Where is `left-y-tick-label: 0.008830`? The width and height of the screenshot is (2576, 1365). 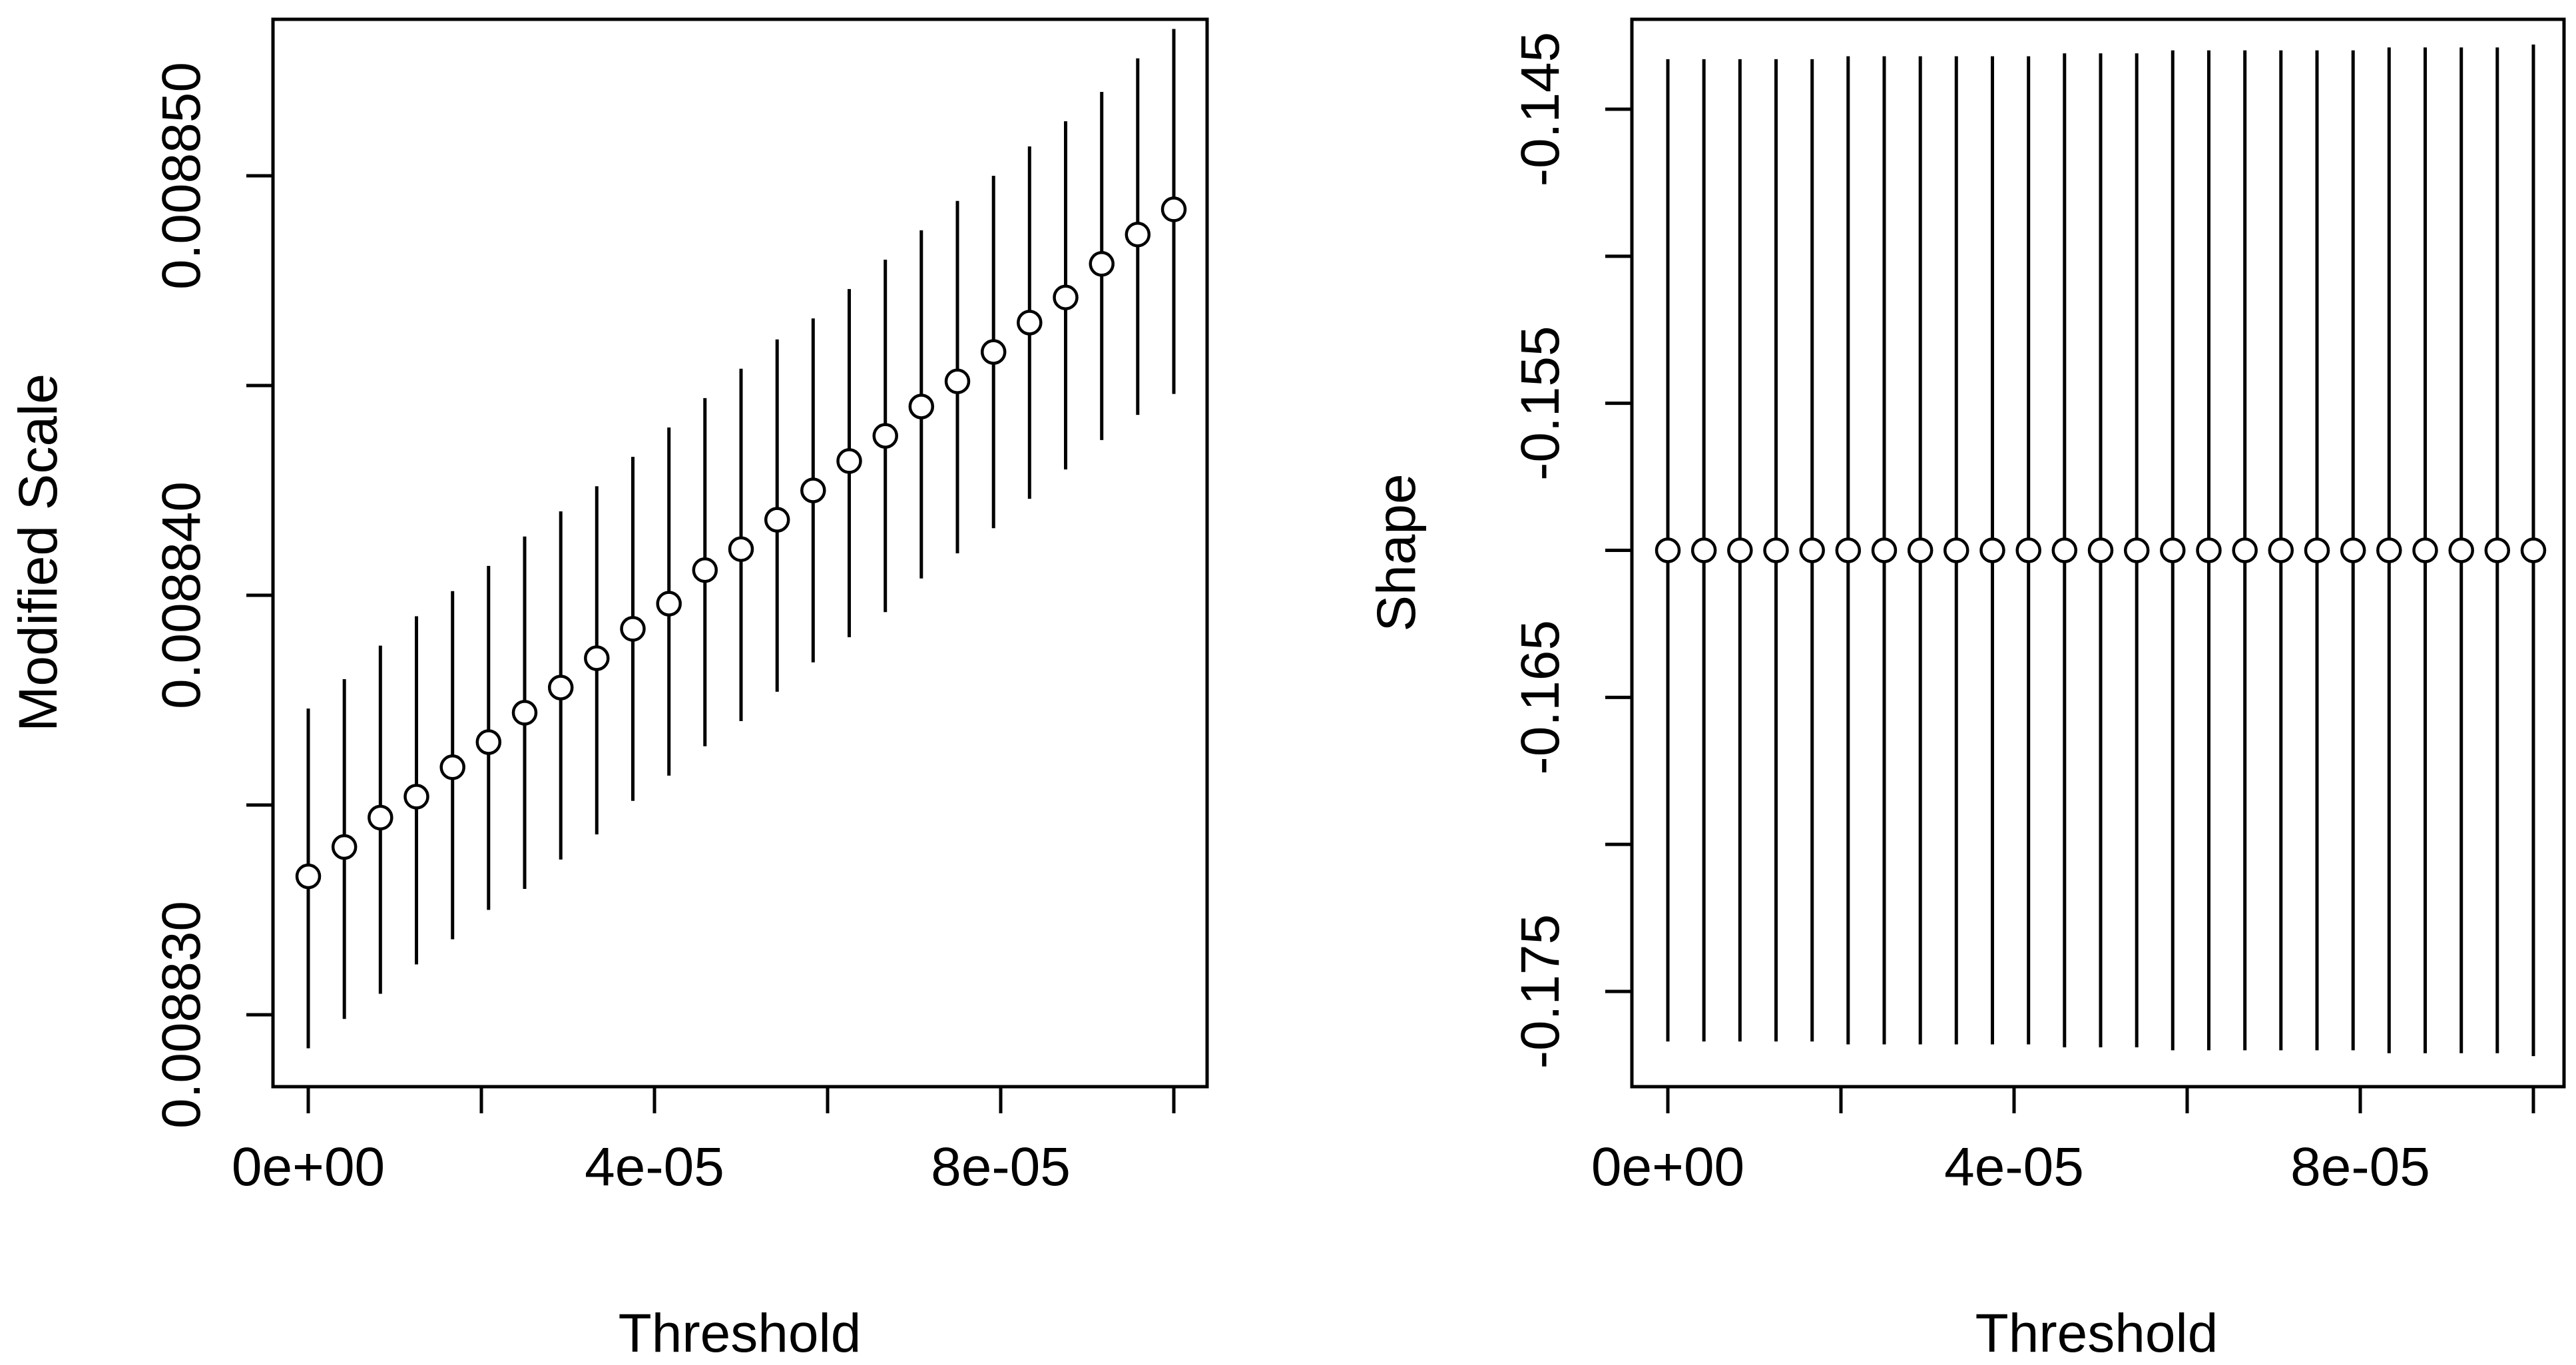 left-y-tick-label: 0.008830 is located at coordinates (182, 1015).